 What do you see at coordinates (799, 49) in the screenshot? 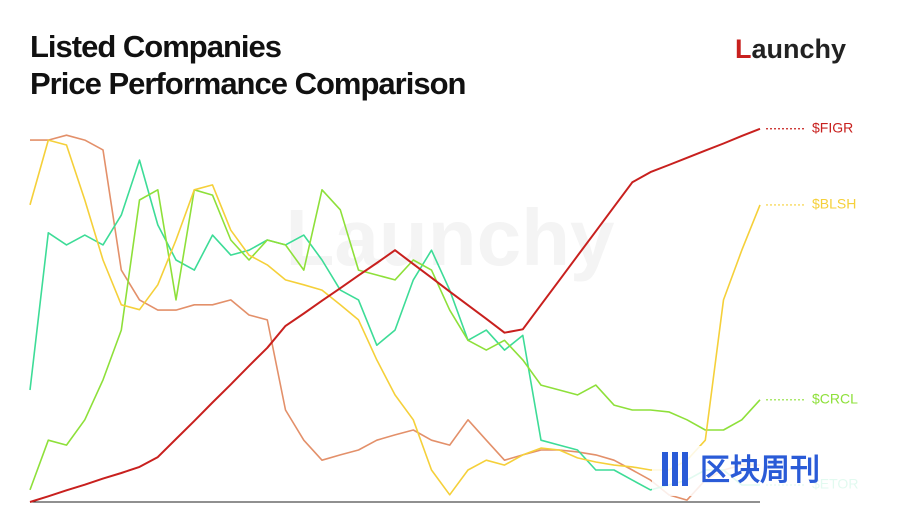
I see `logo-rest: aunchy` at bounding box center [799, 49].